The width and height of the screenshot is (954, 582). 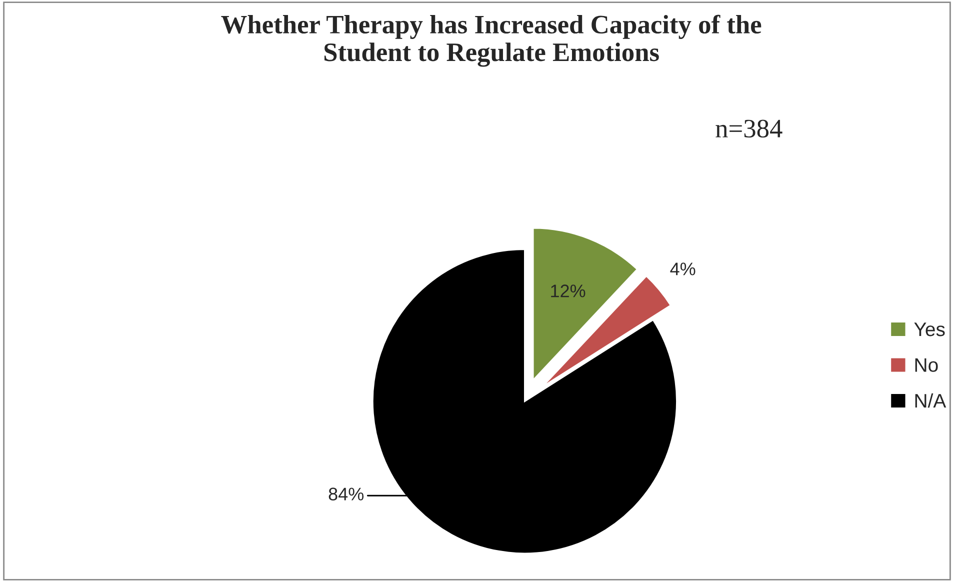 I want to click on data-label: 12%, so click(x=568, y=291).